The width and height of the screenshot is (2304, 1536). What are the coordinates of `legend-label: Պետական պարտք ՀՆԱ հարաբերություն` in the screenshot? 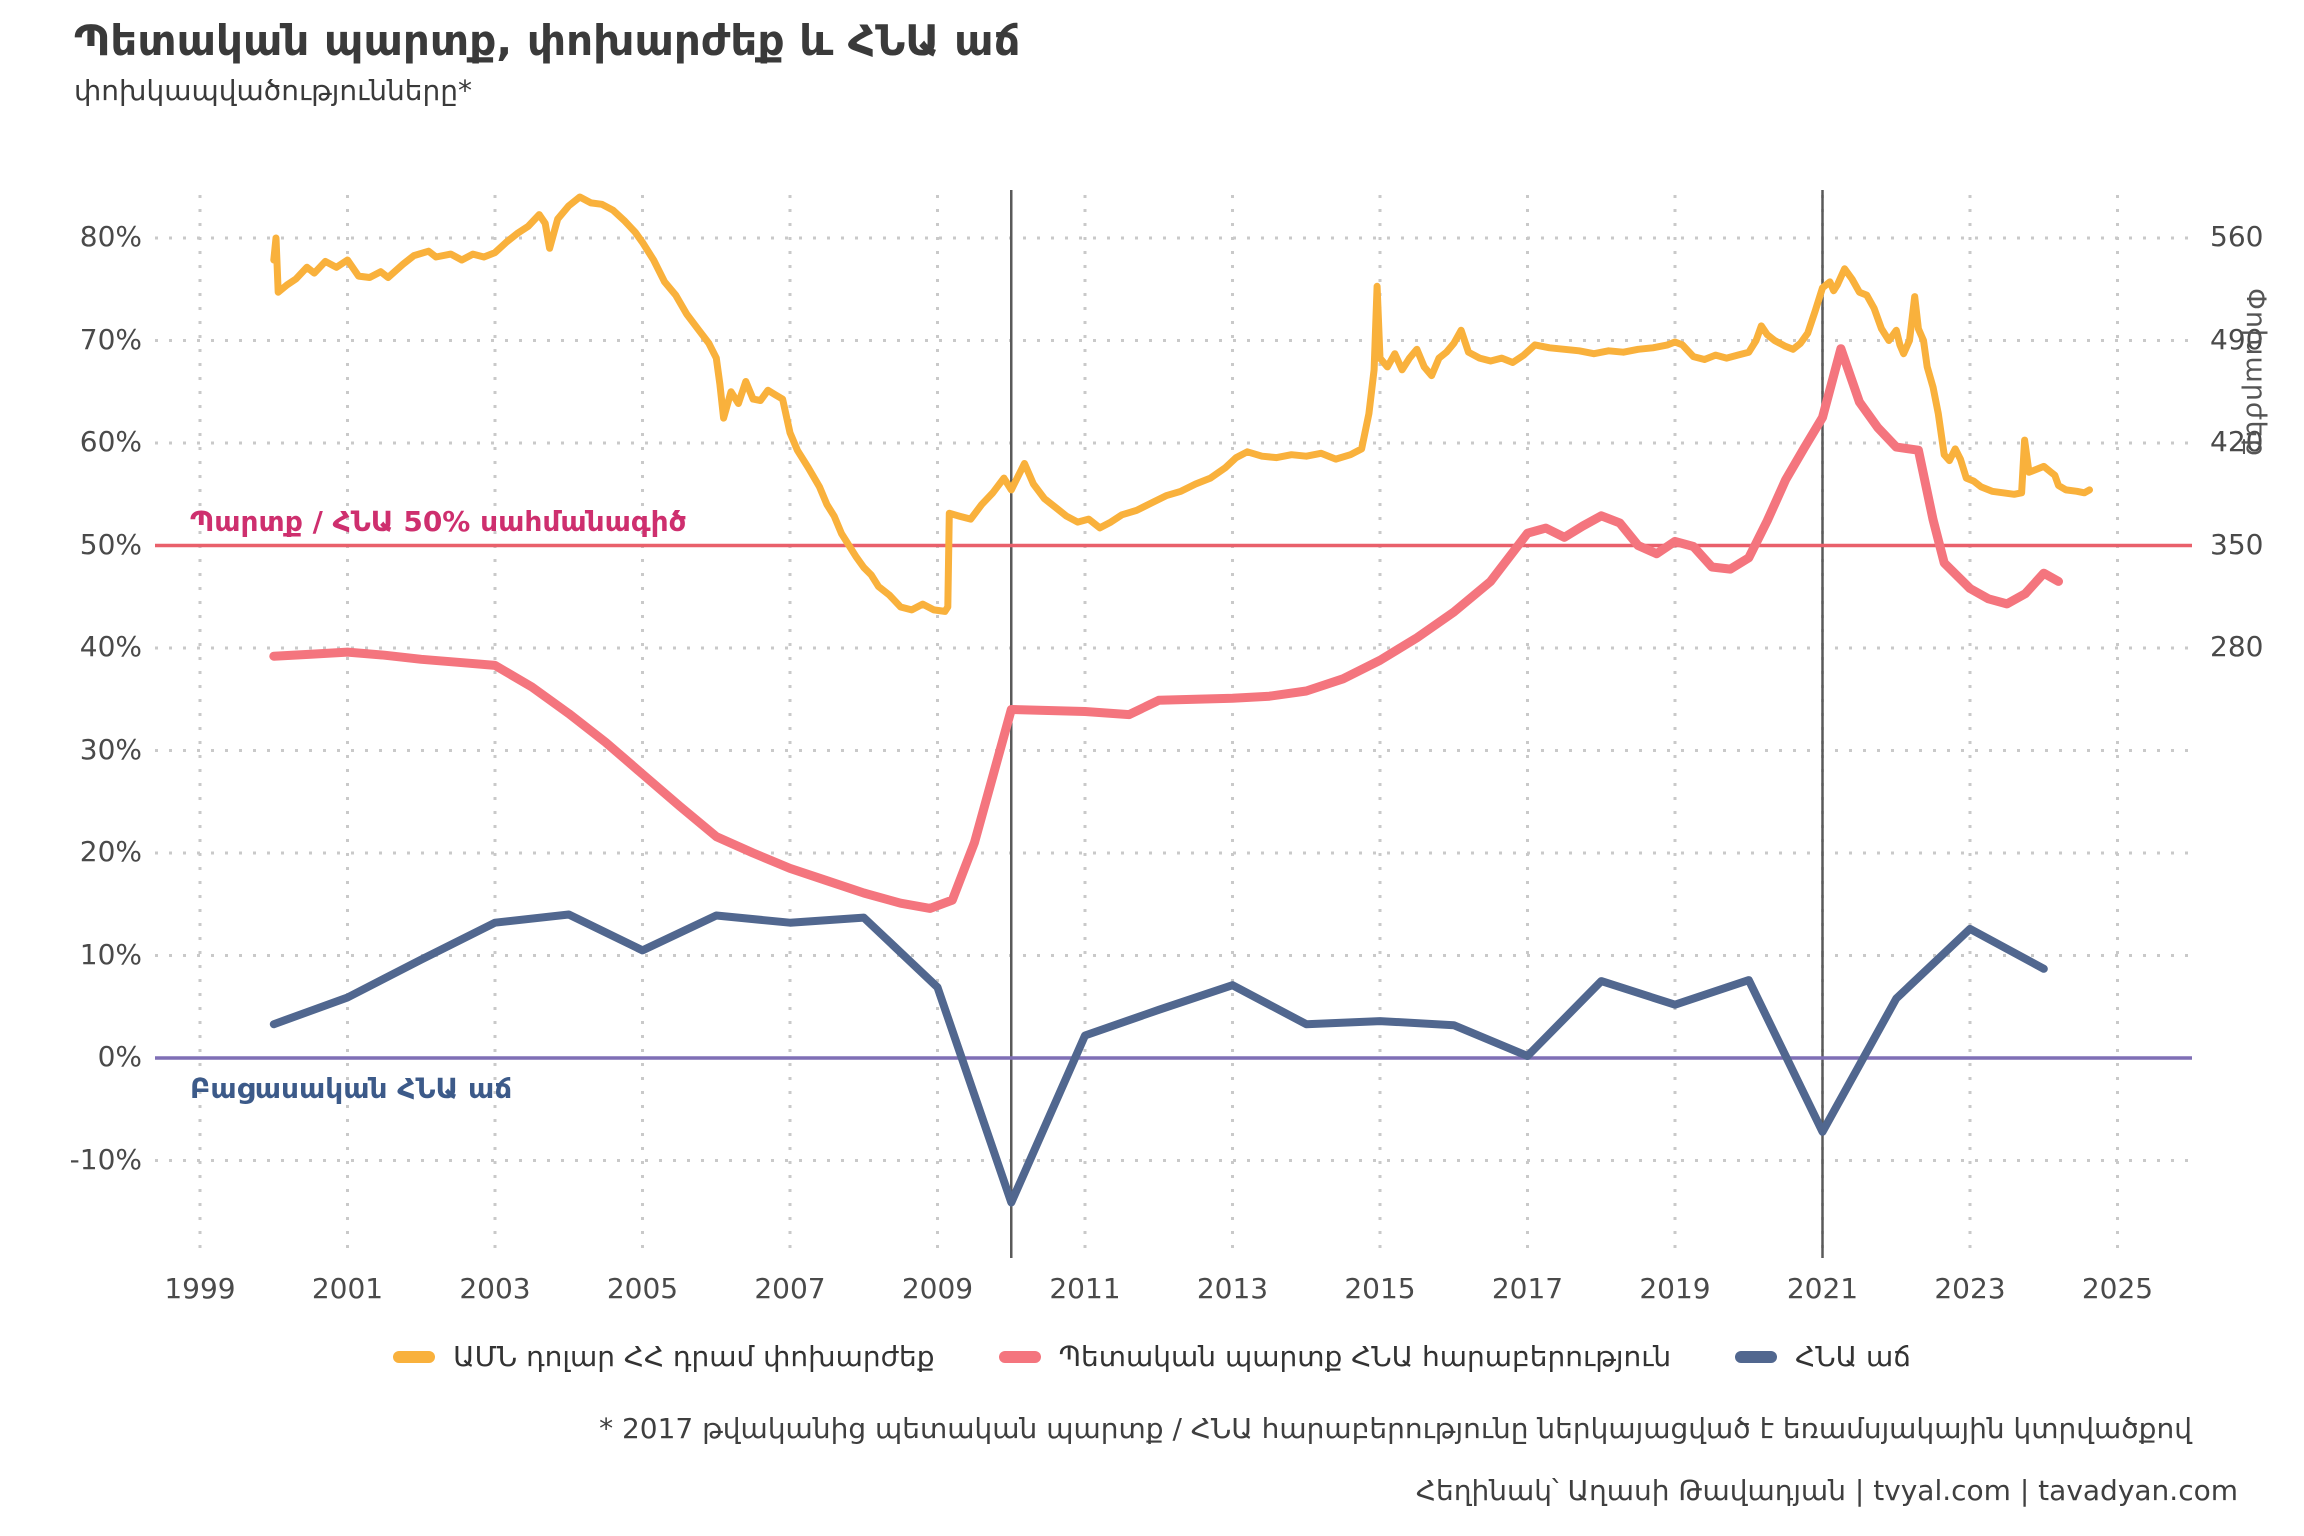 It's located at (1365, 1356).